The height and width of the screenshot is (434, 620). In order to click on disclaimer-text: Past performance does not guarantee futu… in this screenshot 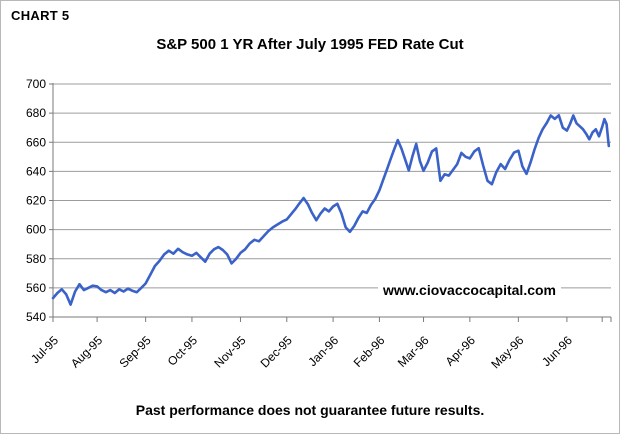, I will do `click(310, 410)`.